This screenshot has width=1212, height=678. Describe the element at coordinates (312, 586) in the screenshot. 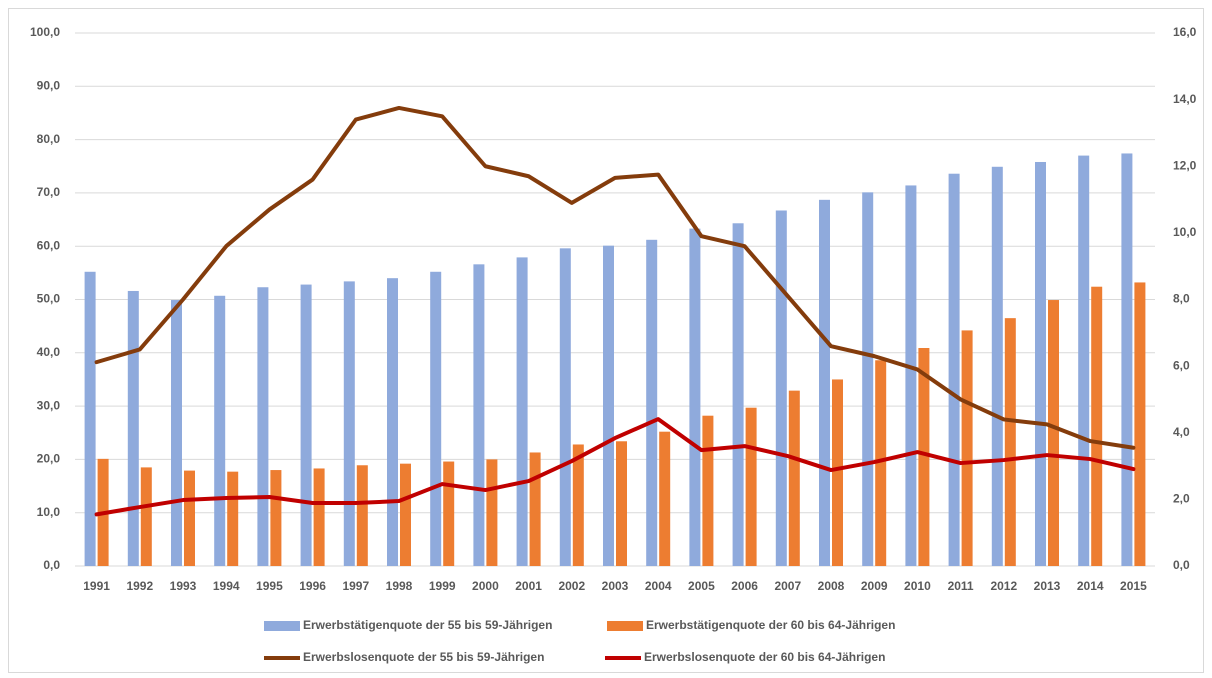

I see `x-tick-label: 1996` at that location.